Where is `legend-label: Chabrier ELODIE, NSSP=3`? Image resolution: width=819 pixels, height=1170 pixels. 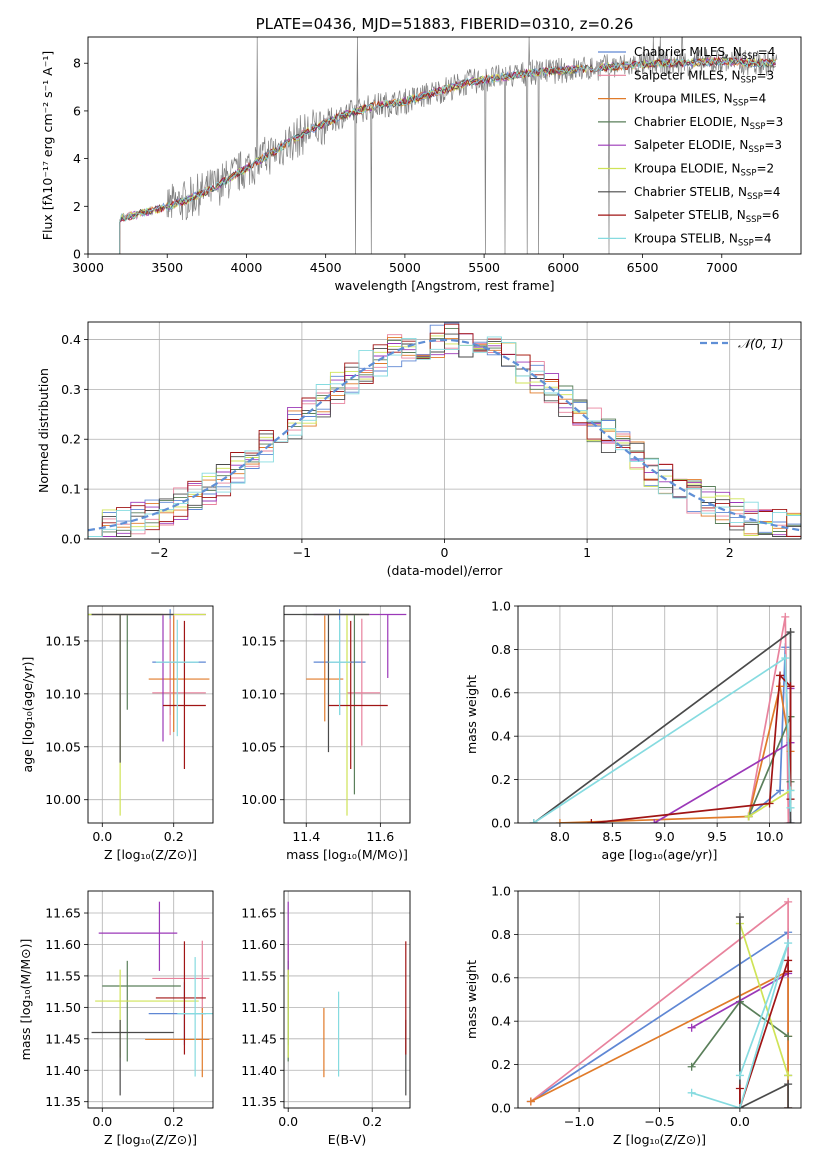 legend-label: Chabrier ELODIE, NSSP=3 is located at coordinates (708, 123).